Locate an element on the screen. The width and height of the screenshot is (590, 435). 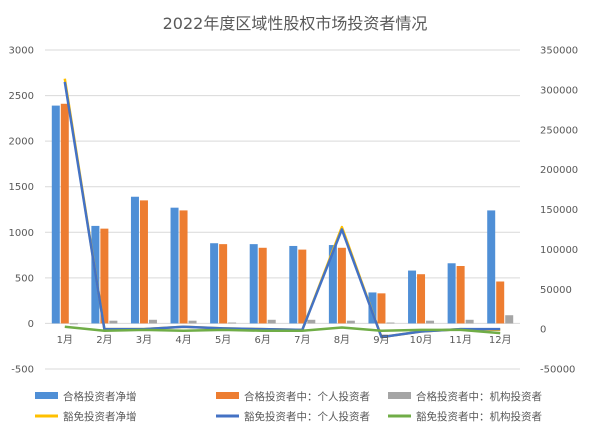
bar-合格投资者净增-5月 is located at coordinates (214, 283).